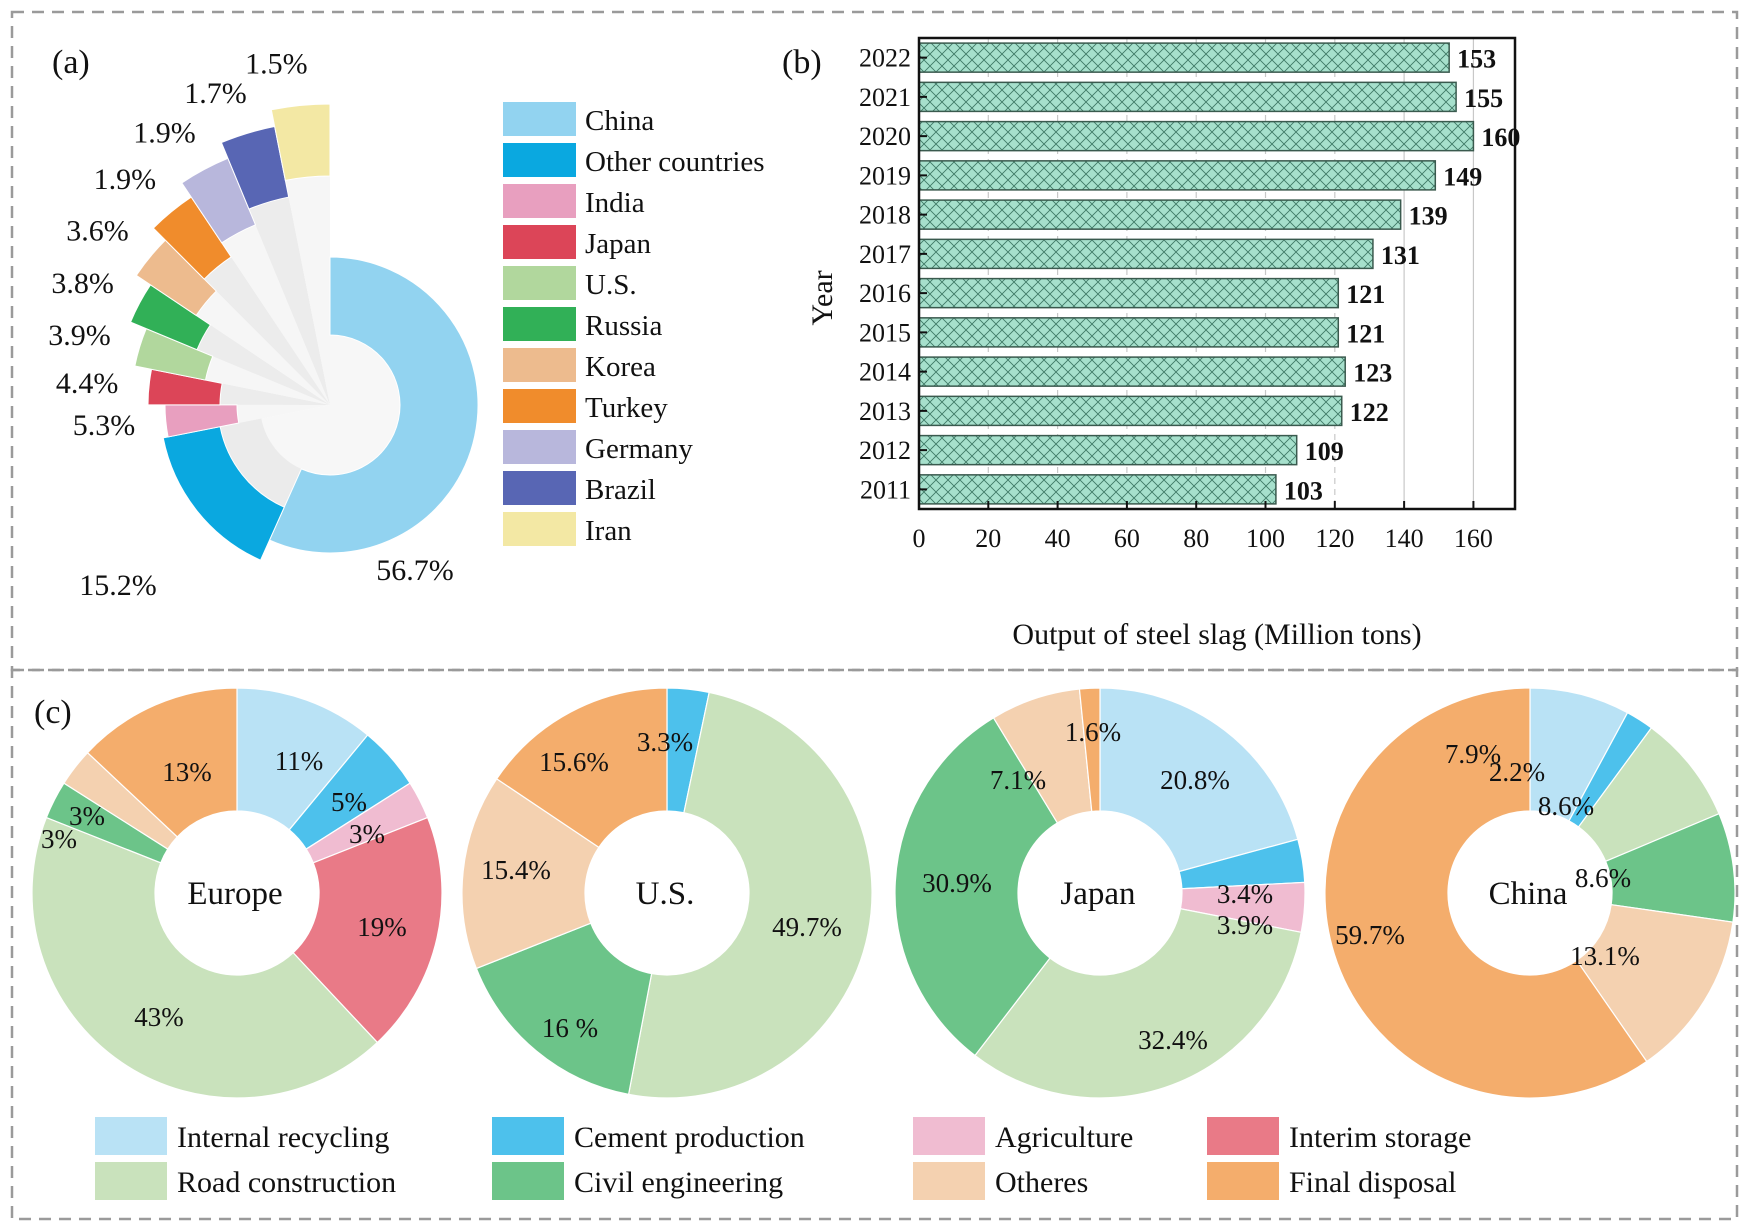  I want to click on slice-japan, so click(185, 387).